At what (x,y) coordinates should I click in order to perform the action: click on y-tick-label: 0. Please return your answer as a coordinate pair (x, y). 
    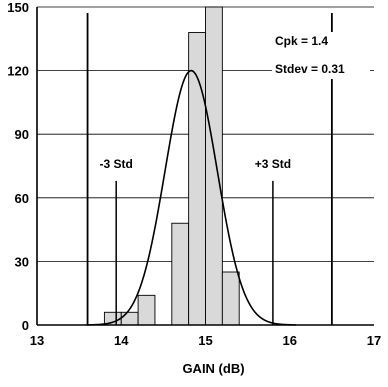
    Looking at the image, I should click on (25, 325).